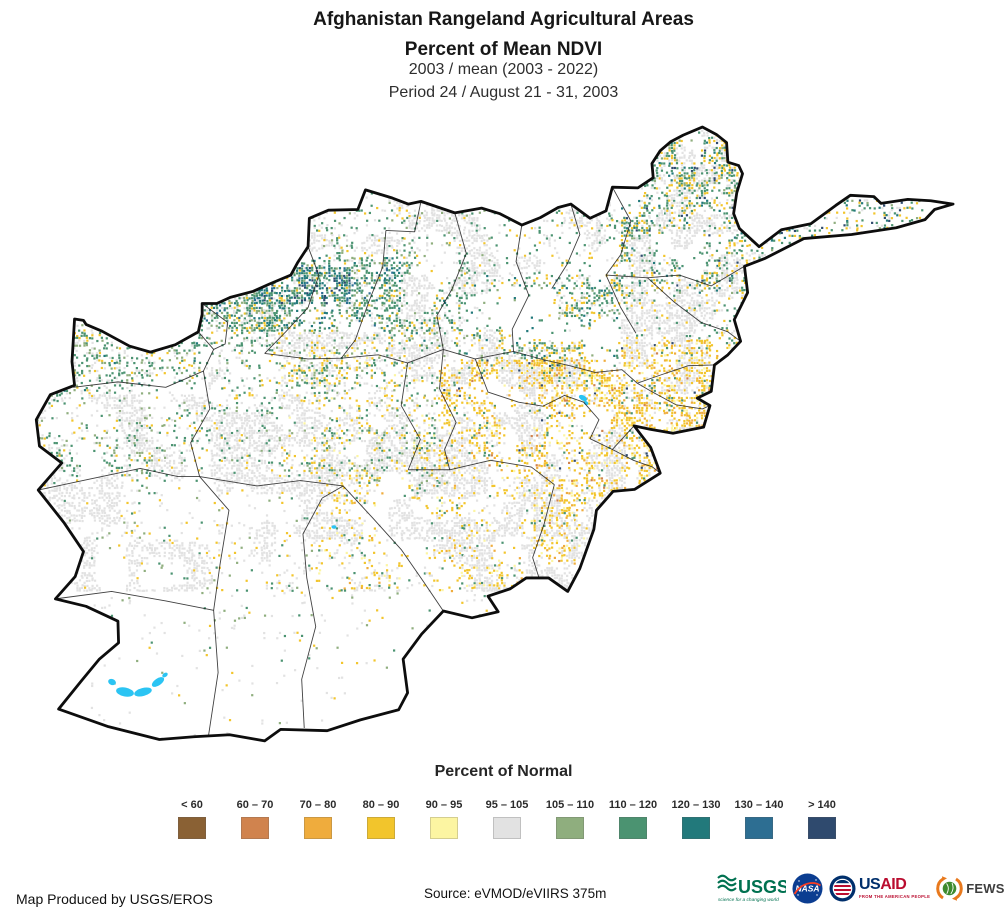 The image size is (1007, 912). I want to click on legend-class-label: 105 – 110, so click(570, 805).